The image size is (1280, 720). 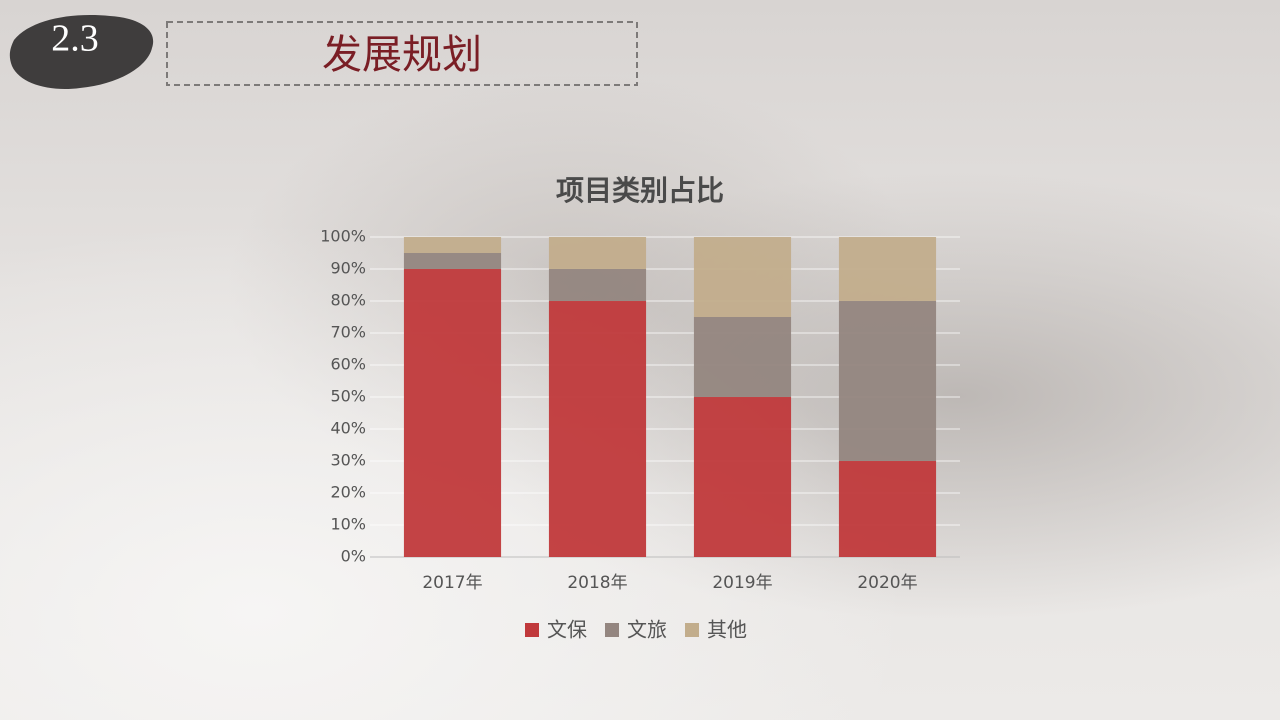 What do you see at coordinates (348, 364) in the screenshot?
I see `y-tick-label: 60%` at bounding box center [348, 364].